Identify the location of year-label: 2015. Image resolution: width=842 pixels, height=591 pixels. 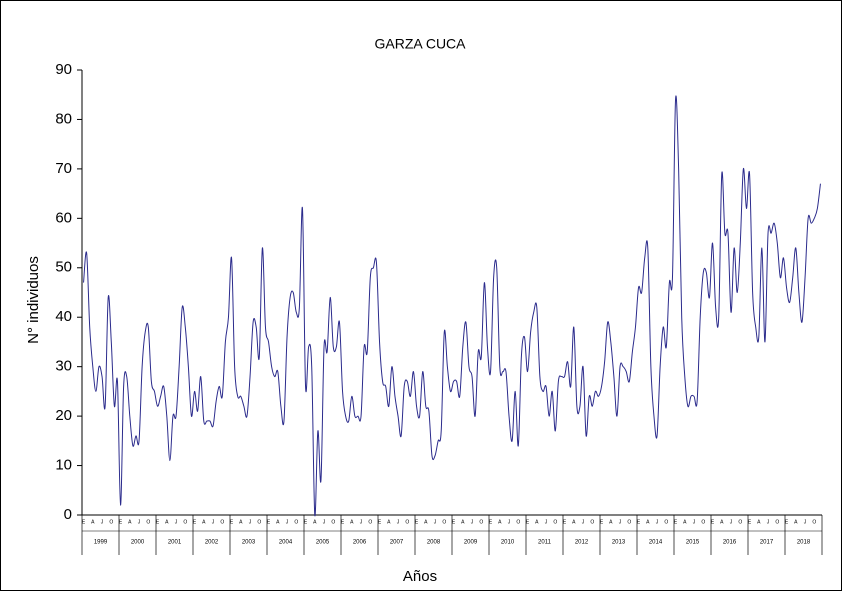
(693, 543).